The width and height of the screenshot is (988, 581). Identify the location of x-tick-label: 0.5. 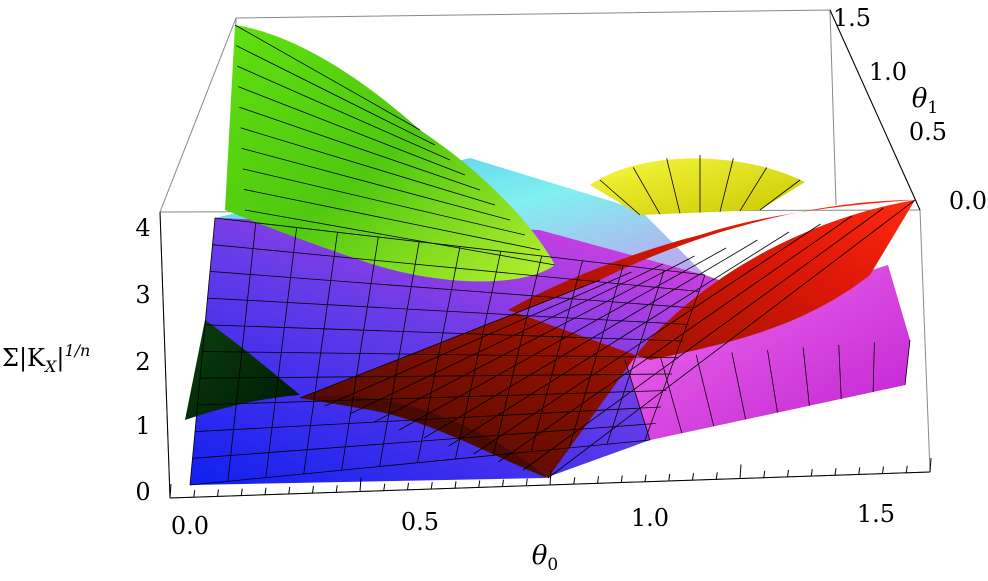
(420, 522).